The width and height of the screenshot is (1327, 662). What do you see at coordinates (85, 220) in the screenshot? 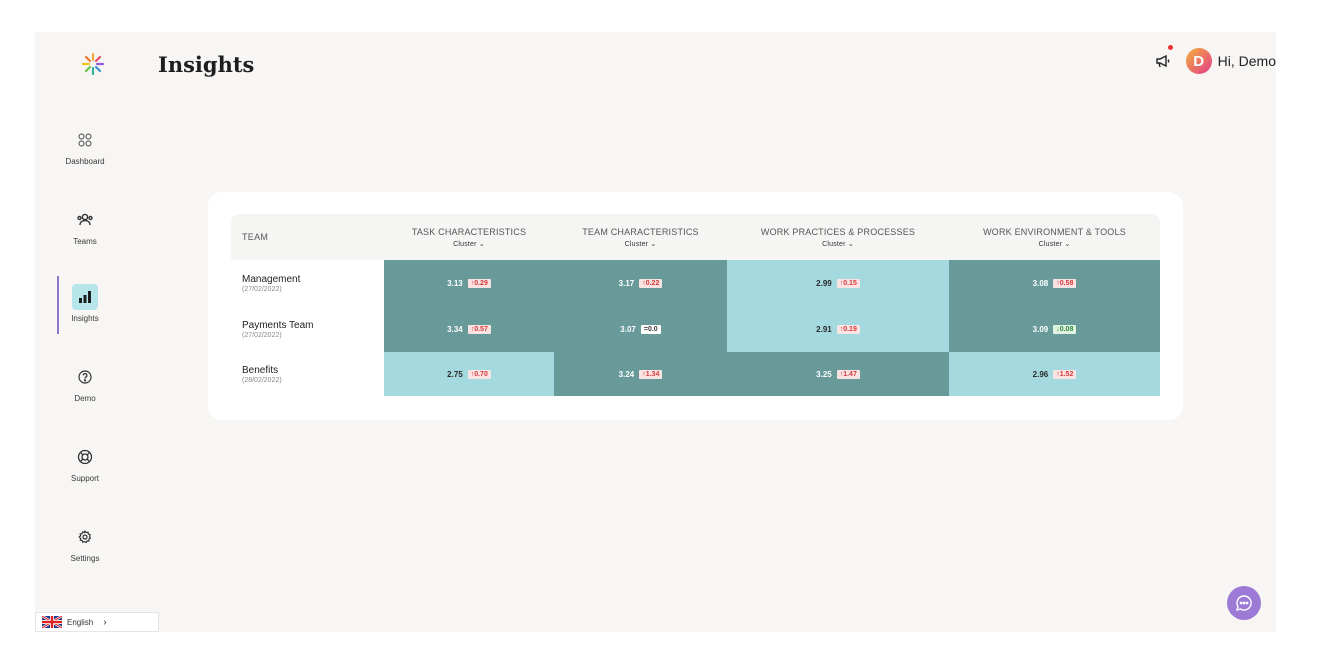
I see `people-icon` at bounding box center [85, 220].